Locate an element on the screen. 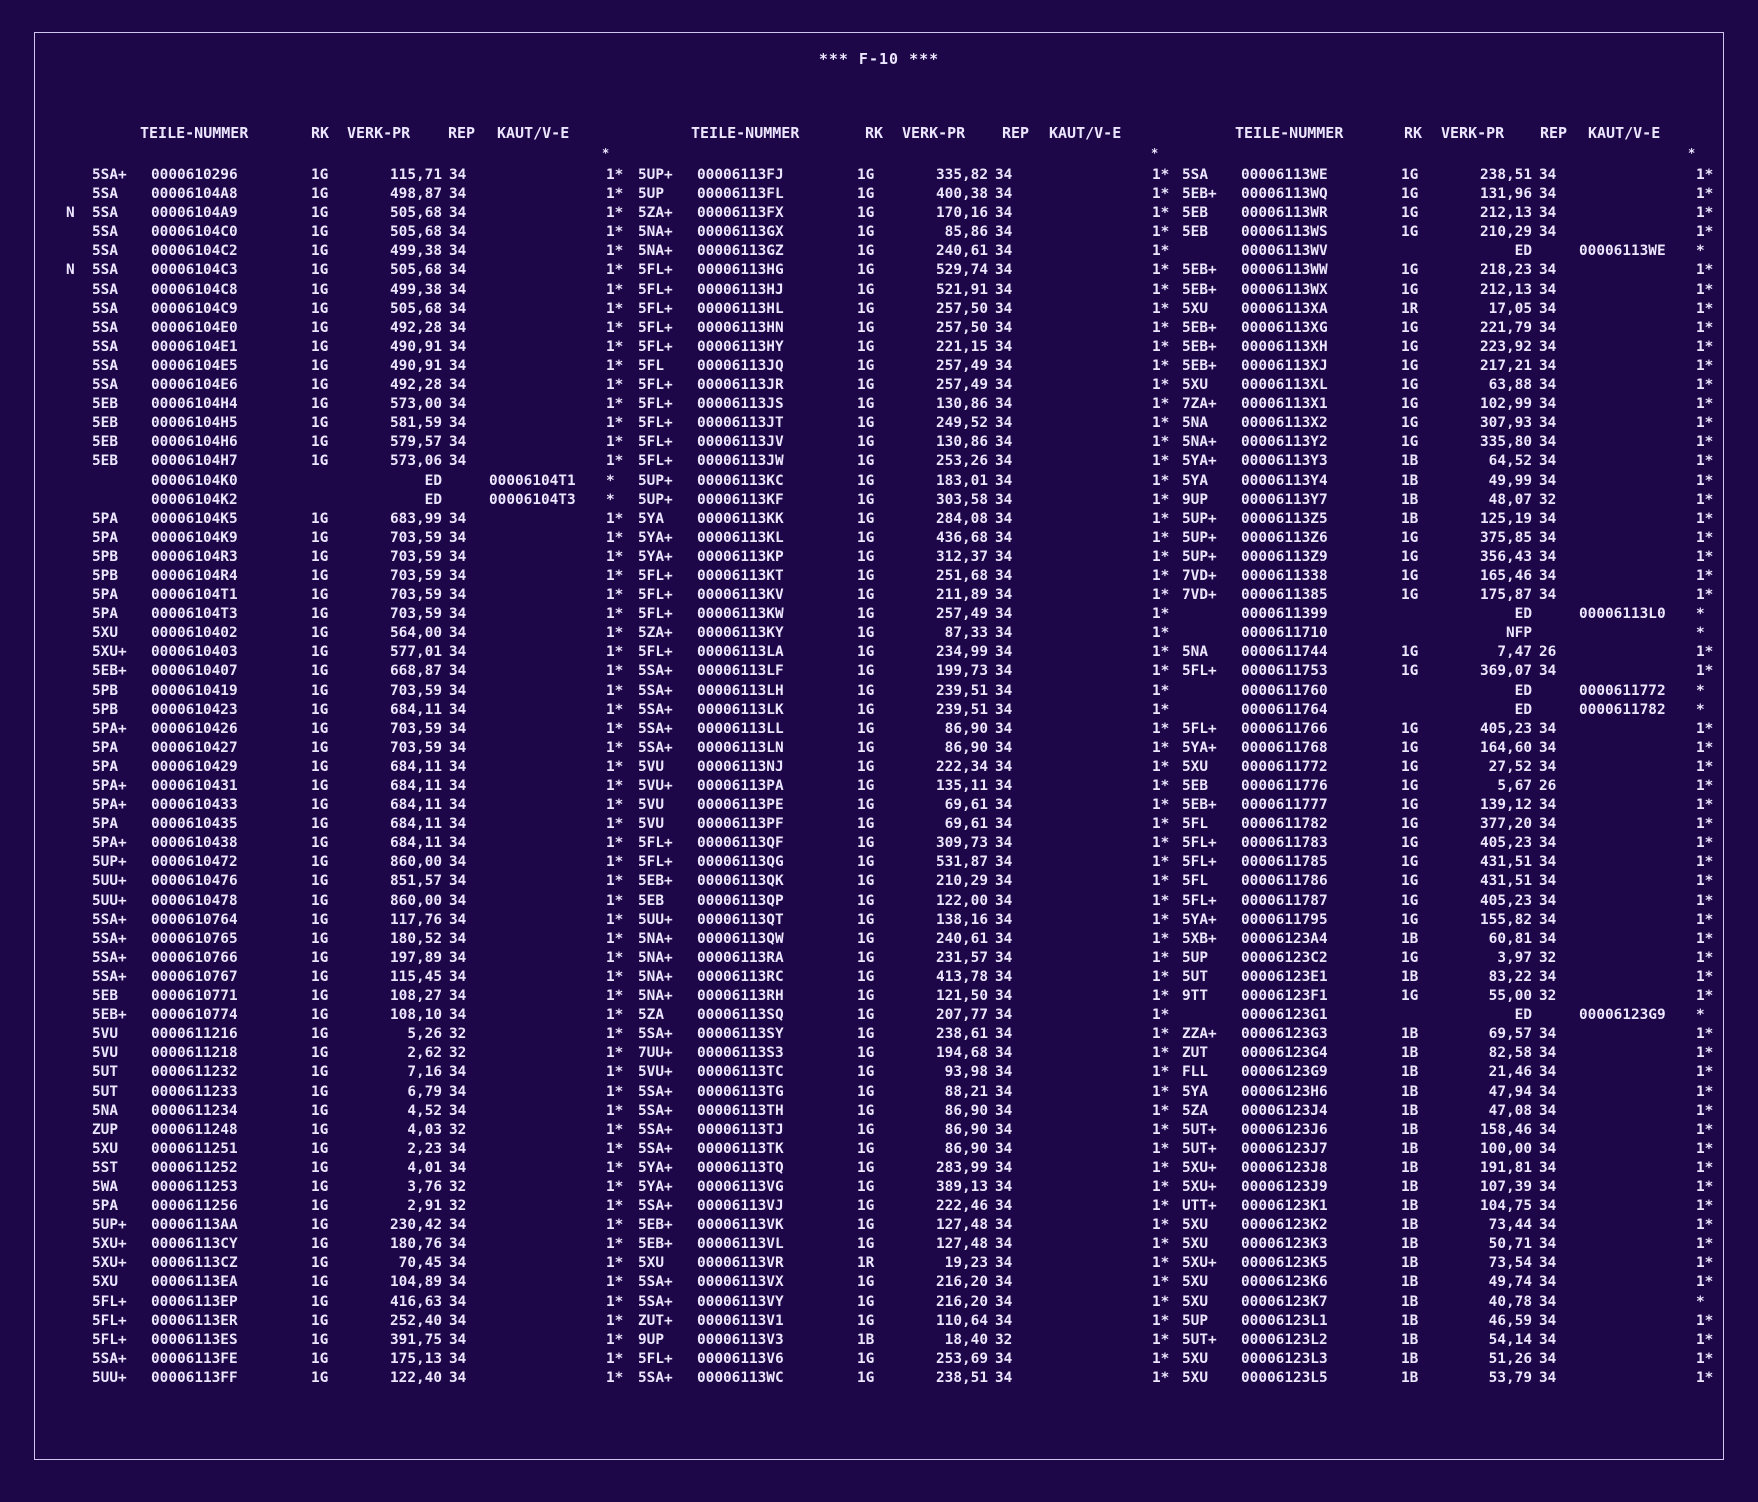 This screenshot has height=1502, width=1758. cell-pre: 5SA+ is located at coordinates (655, 709).